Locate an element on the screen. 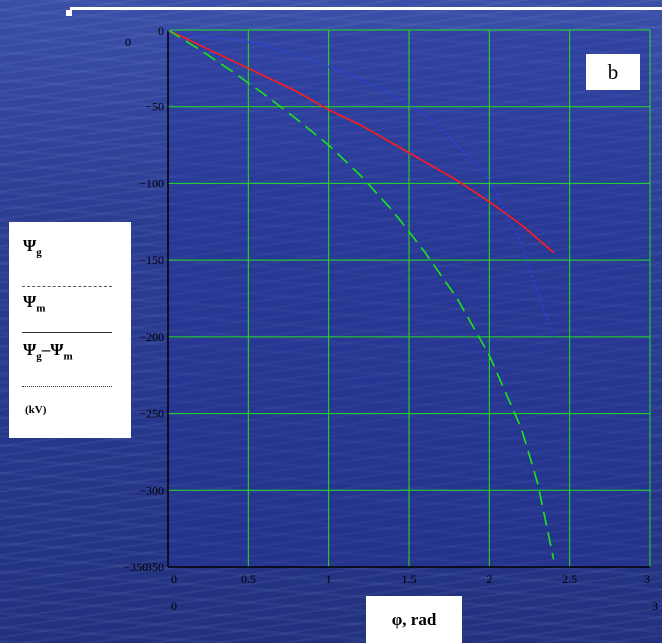 The height and width of the screenshot is (643, 662). top-divider-bullet is located at coordinates (69, 13).